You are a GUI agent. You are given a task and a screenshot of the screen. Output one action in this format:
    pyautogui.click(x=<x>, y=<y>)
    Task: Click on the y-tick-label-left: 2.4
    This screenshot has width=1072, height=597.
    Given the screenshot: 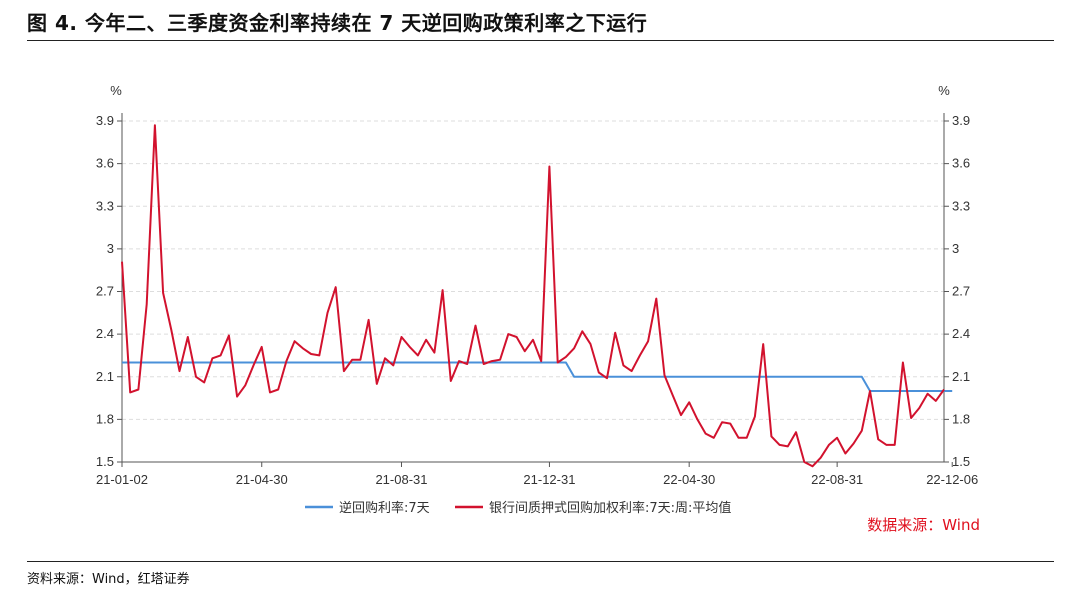 What is the action you would take?
    pyautogui.click(x=105, y=333)
    